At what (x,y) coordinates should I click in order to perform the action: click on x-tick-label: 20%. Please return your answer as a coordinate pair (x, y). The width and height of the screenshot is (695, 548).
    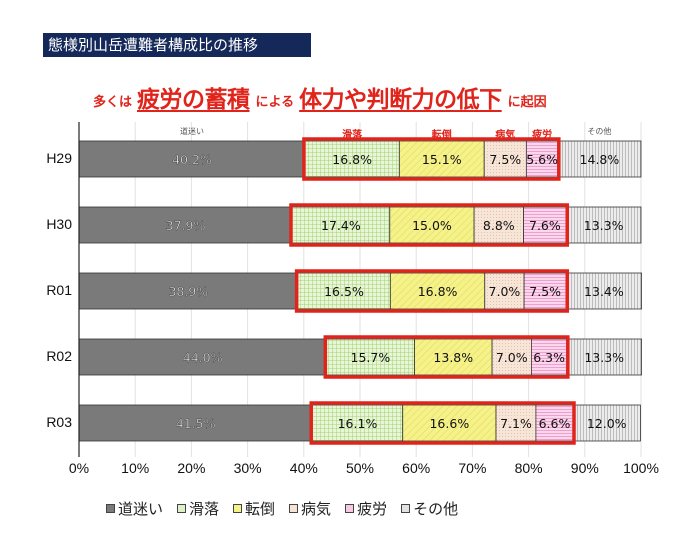
    Looking at the image, I should click on (191, 468).